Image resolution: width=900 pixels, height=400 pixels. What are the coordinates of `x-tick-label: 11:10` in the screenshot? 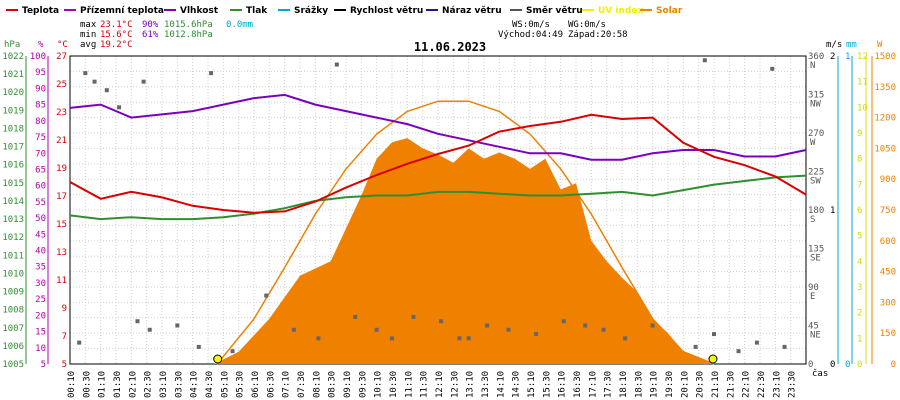 It's located at (409, 384).